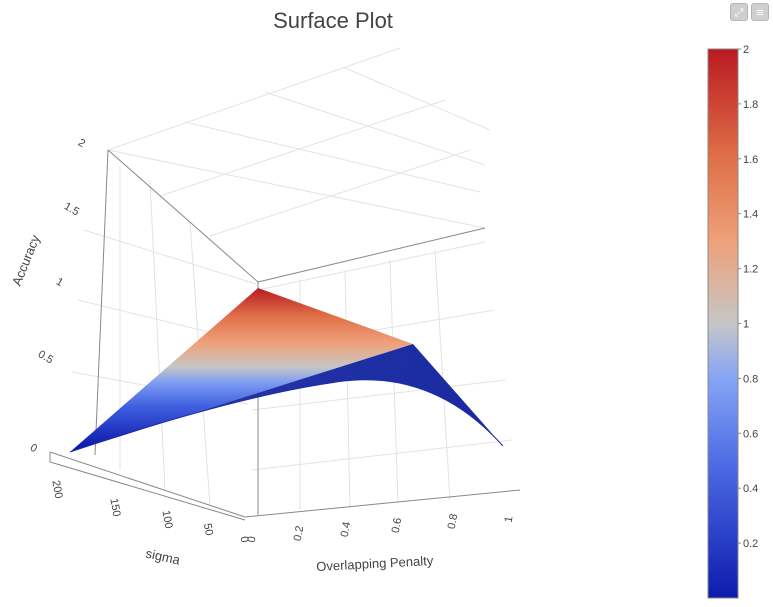 This screenshot has width=773, height=607. Describe the element at coordinates (750, 544) in the screenshot. I see `colorbar-tick-label: 0.2` at that location.